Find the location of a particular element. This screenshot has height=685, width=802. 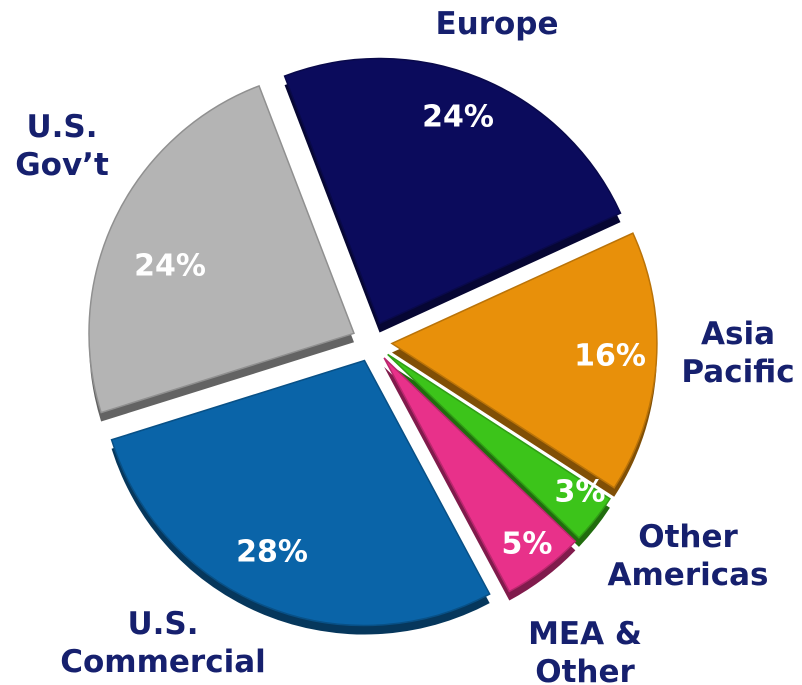

category-label: U.S. Commercial is located at coordinates (163, 643).